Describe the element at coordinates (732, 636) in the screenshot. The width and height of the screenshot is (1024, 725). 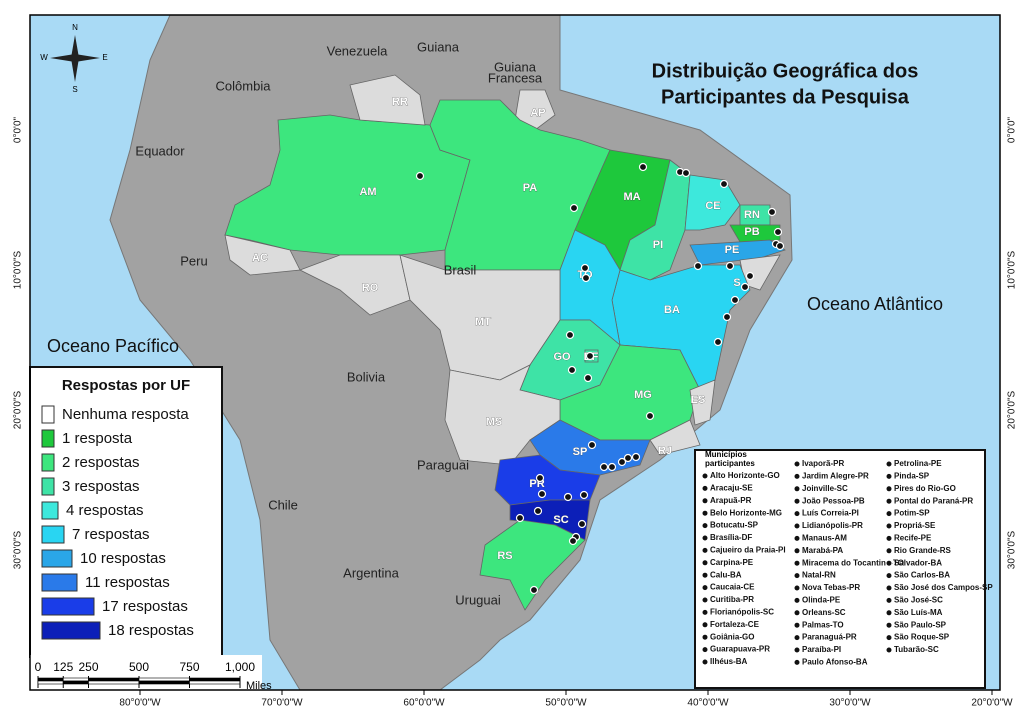
I see `municipality-name: Goiânia-GO` at that location.